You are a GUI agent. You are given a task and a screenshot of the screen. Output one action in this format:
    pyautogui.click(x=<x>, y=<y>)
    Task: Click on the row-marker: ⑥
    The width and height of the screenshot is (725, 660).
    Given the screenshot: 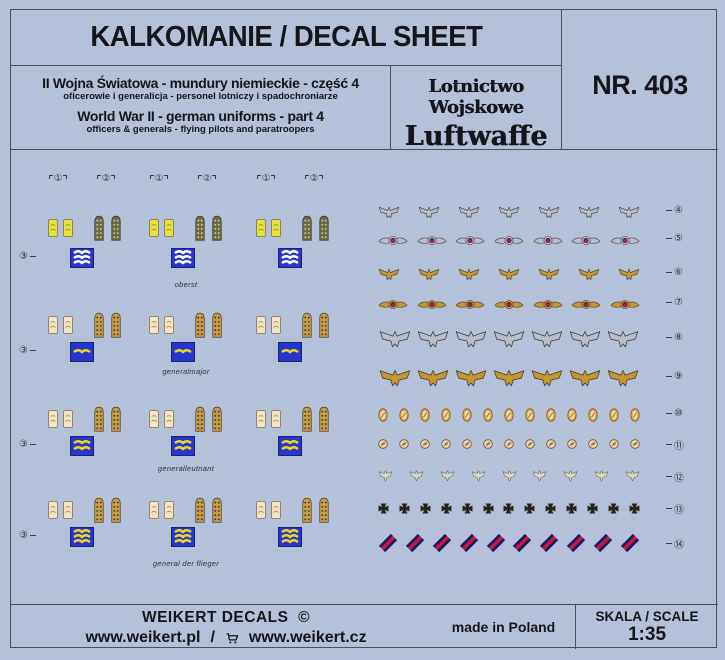 What is the action you would take?
    pyautogui.click(x=674, y=272)
    